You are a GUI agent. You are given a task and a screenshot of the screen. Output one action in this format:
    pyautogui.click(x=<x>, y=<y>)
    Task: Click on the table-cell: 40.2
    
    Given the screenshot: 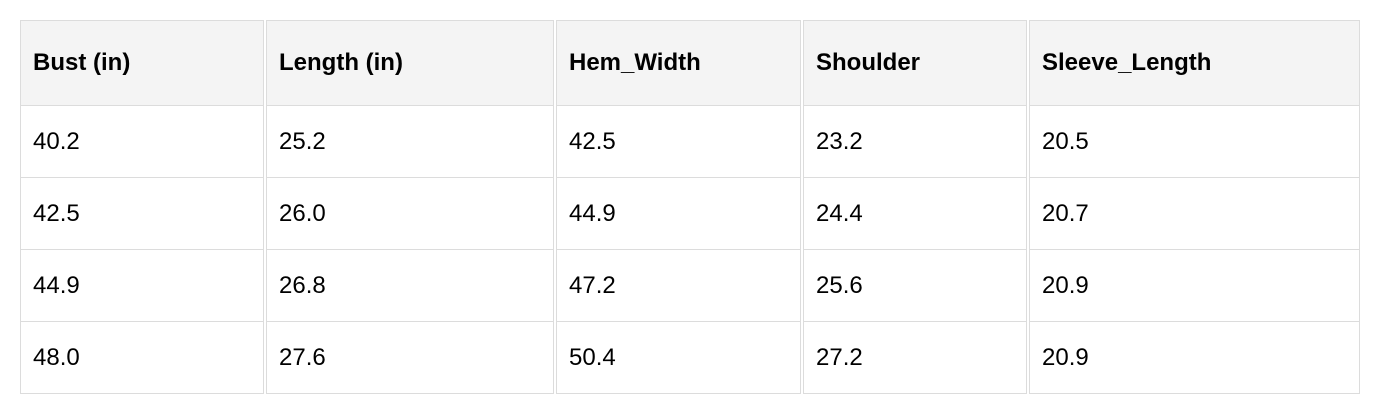 What is the action you would take?
    pyautogui.click(x=142, y=141)
    